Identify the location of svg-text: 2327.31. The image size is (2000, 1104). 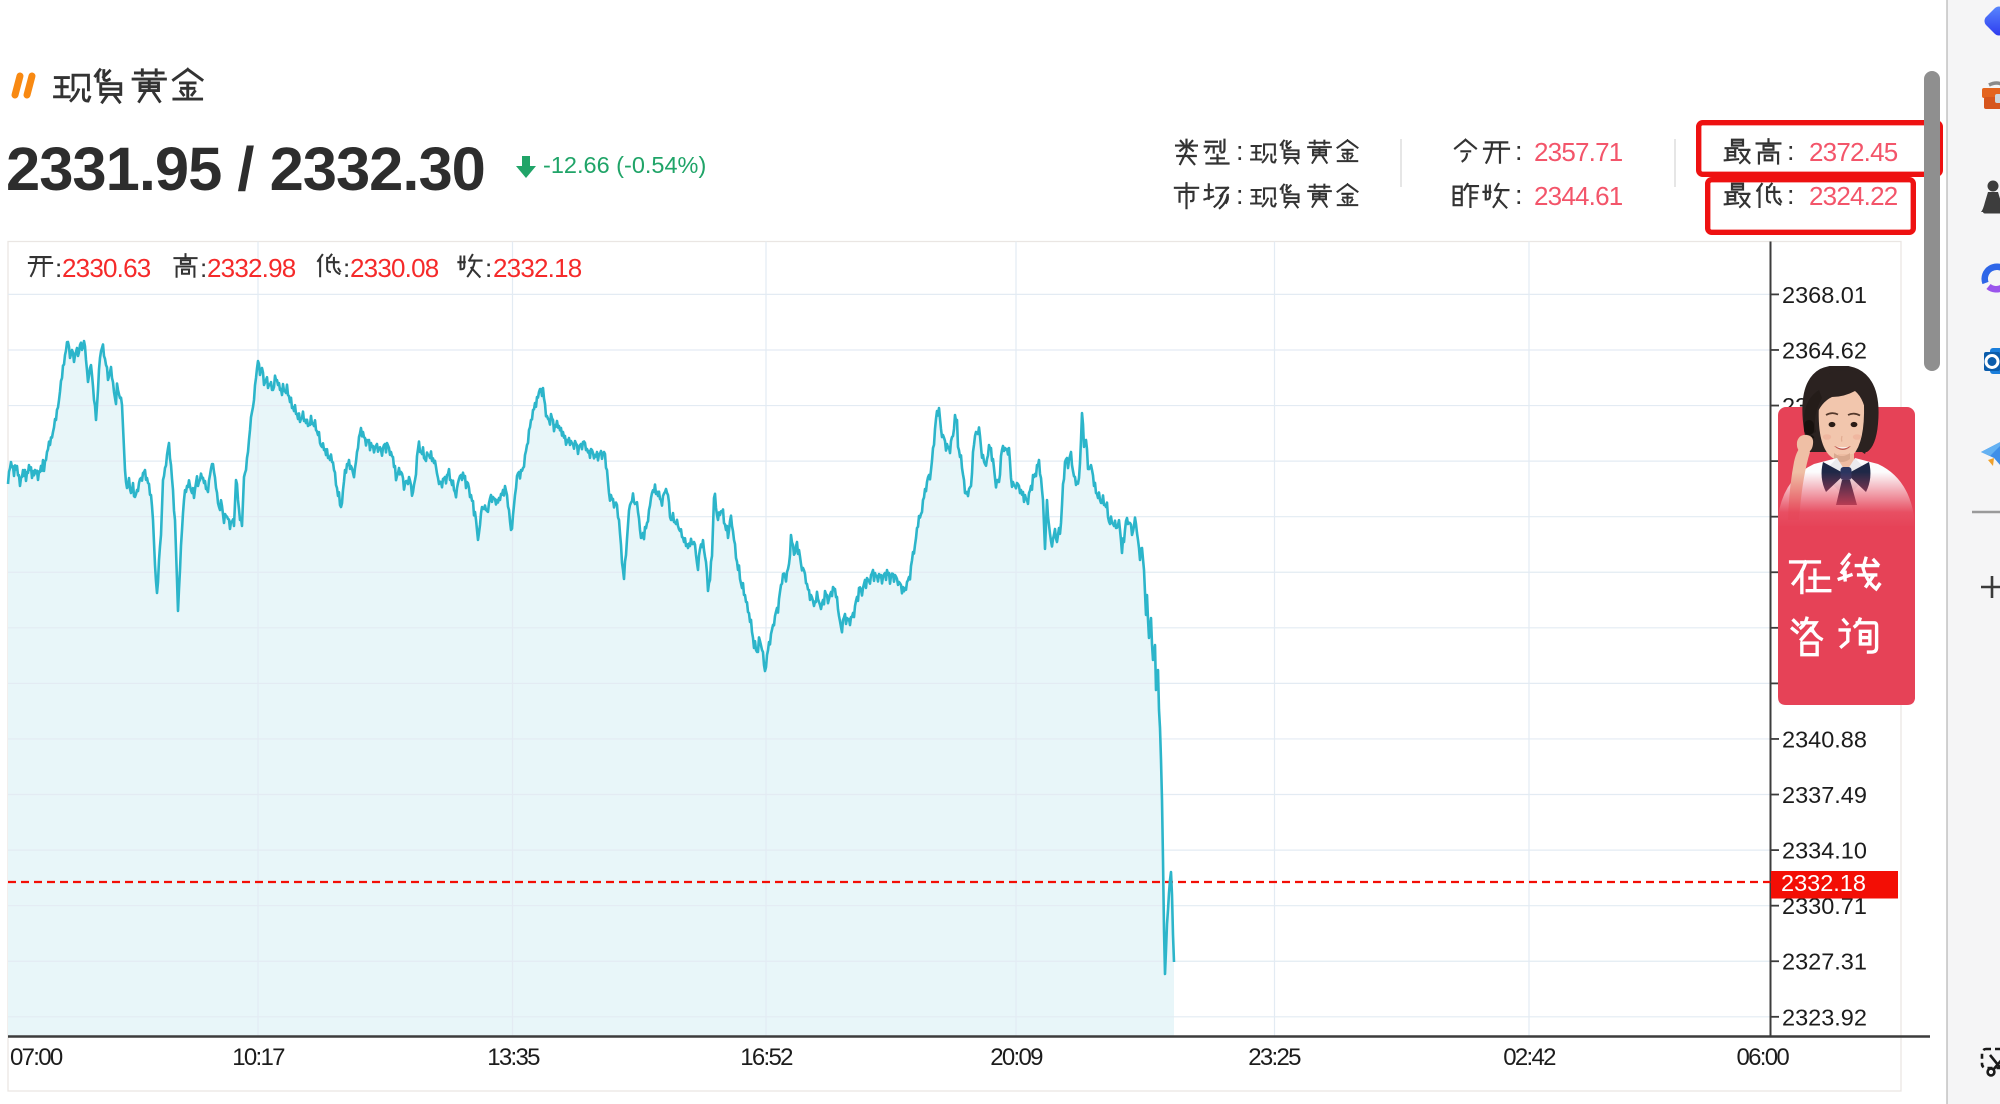
(1824, 962).